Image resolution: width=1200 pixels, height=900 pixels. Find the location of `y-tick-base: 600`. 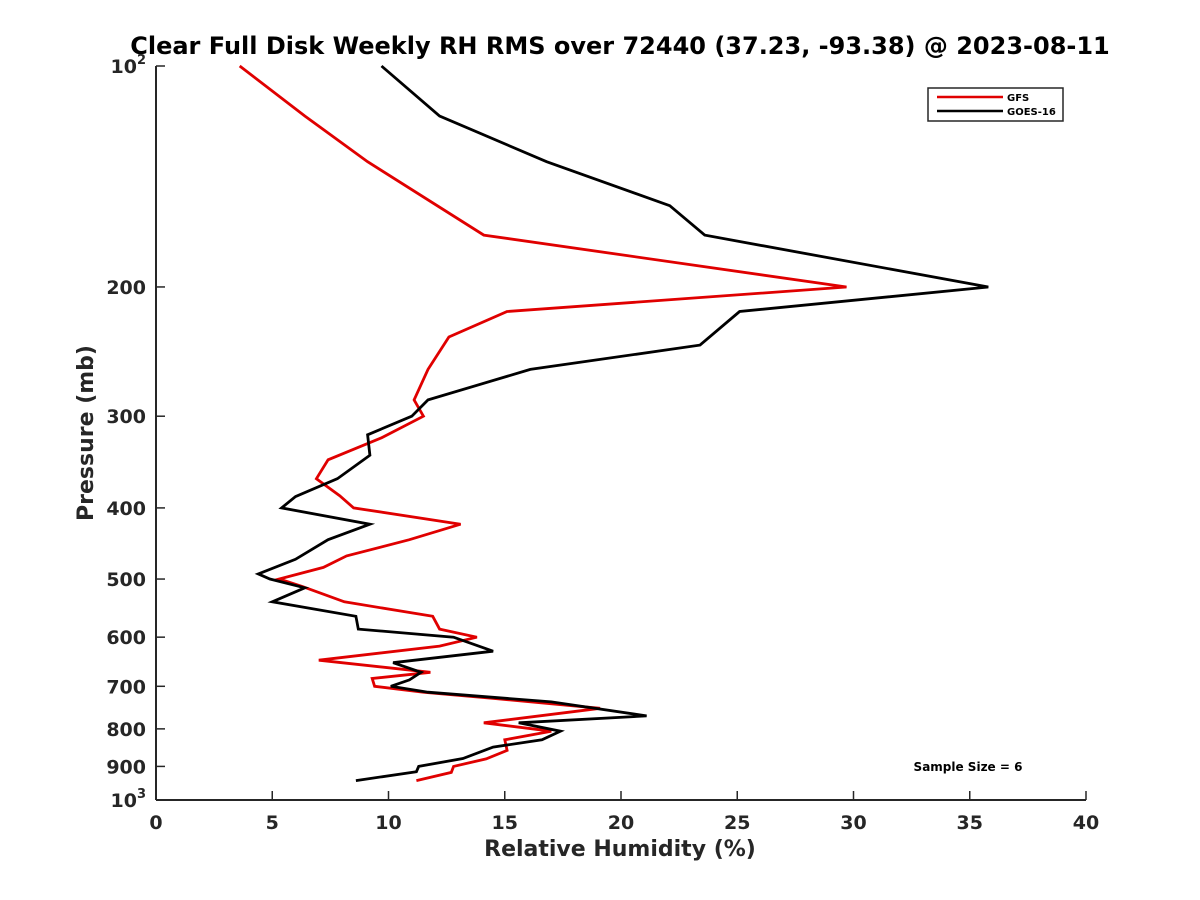

y-tick-base: 600 is located at coordinates (126, 638).